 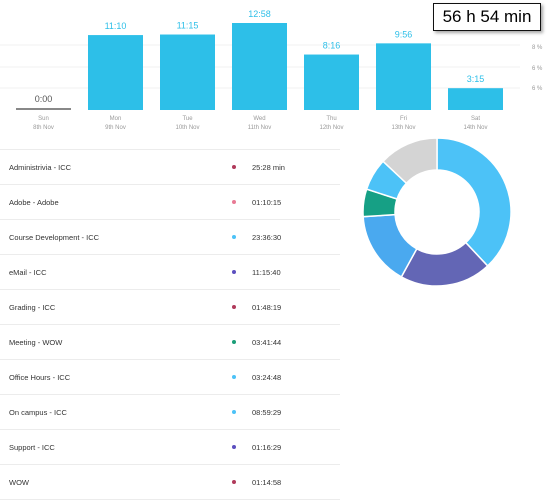 What do you see at coordinates (267, 307) in the screenshot?
I see `activity-time: 01:48:19` at bounding box center [267, 307].